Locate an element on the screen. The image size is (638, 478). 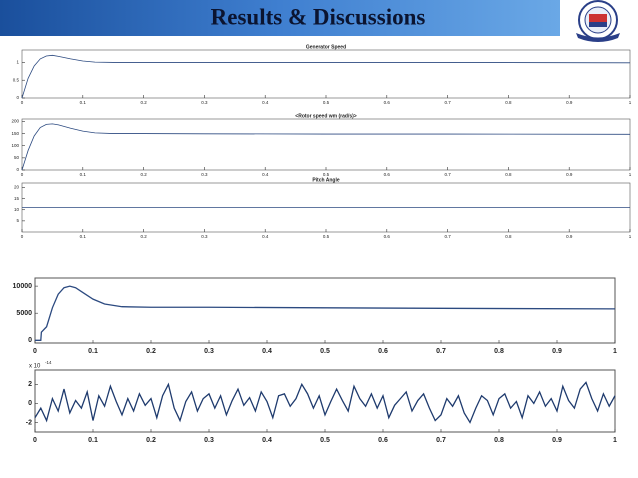
slide-title: Results & Discussions is located at coordinates (318, 16).